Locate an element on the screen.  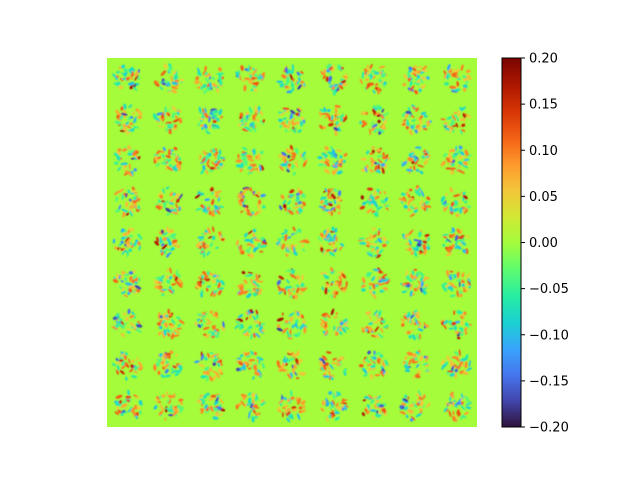
filter-tile is located at coordinates (251, 119).